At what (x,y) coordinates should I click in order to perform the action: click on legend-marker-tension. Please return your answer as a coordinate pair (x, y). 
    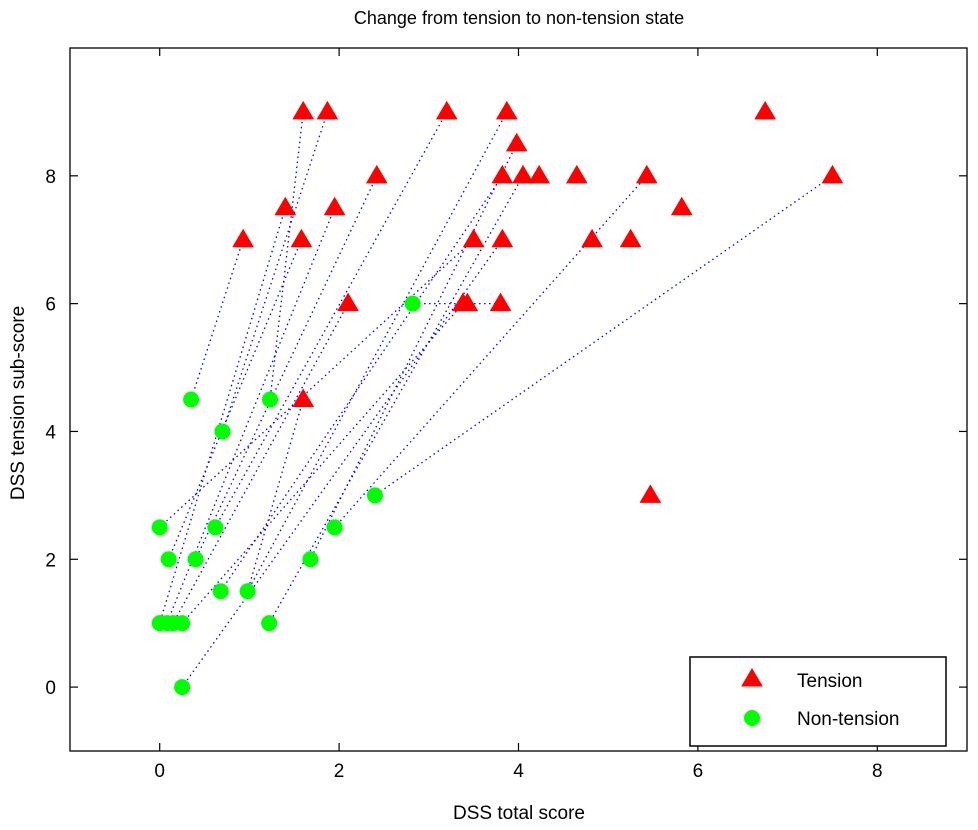
    Looking at the image, I should click on (752, 677).